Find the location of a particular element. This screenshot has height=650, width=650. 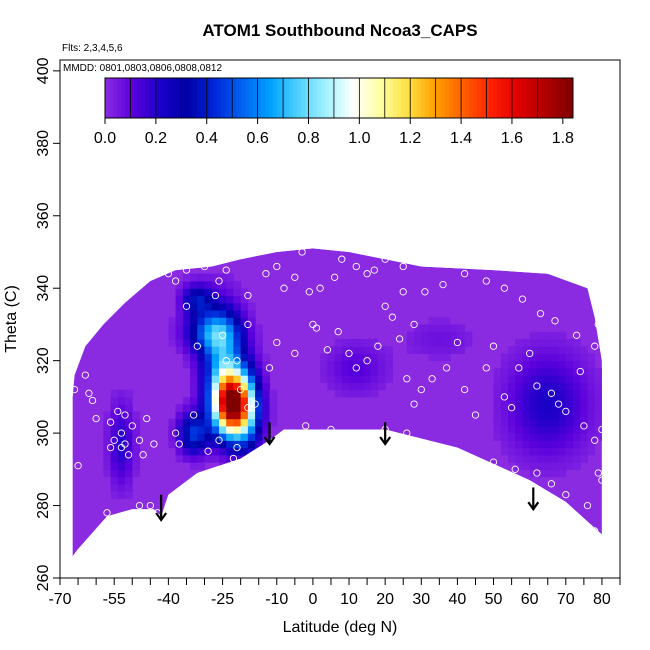

y-axis-label: Theta (C) is located at coordinates (11, 319).